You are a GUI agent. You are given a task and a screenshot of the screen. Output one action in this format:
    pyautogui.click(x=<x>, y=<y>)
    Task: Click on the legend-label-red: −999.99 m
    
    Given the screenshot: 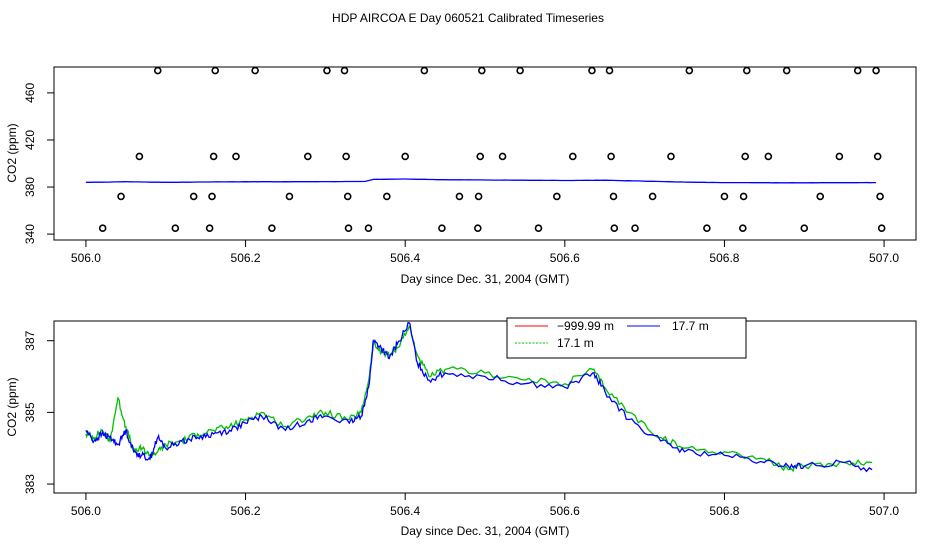 What is the action you would take?
    pyautogui.click(x=585, y=326)
    